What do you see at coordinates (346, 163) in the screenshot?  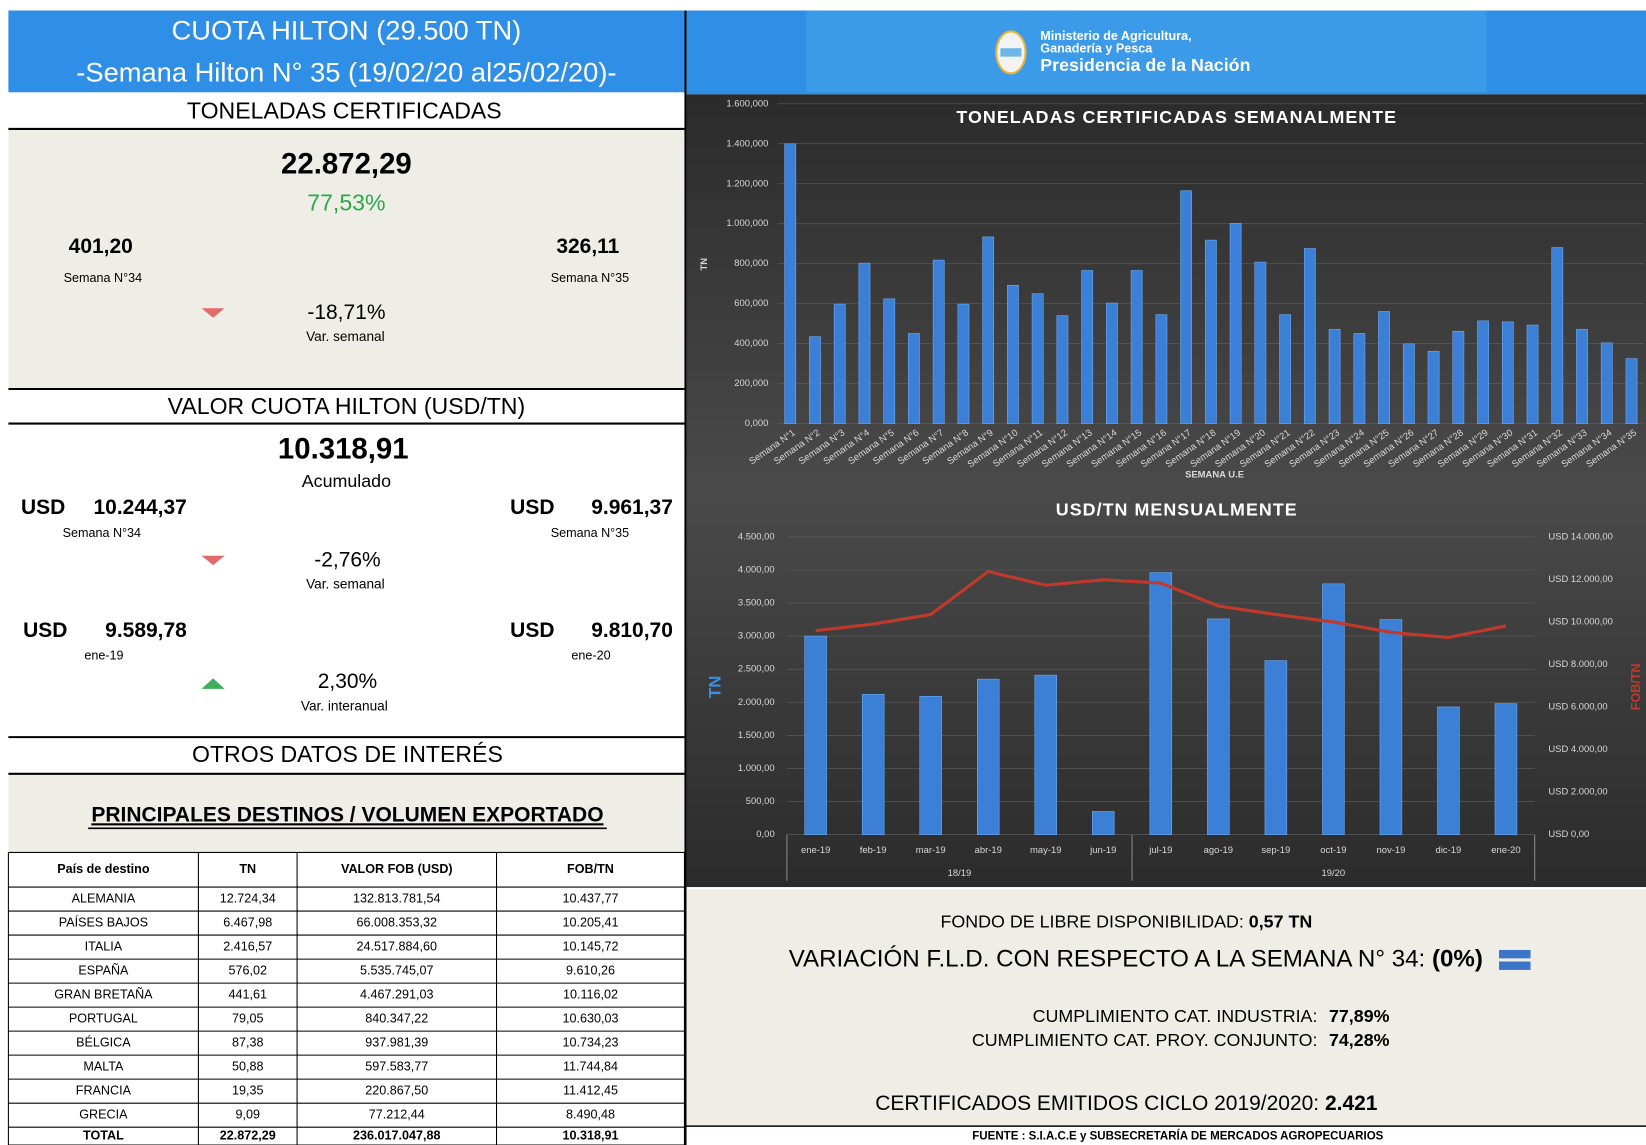 I see `total: 22.872,29` at bounding box center [346, 163].